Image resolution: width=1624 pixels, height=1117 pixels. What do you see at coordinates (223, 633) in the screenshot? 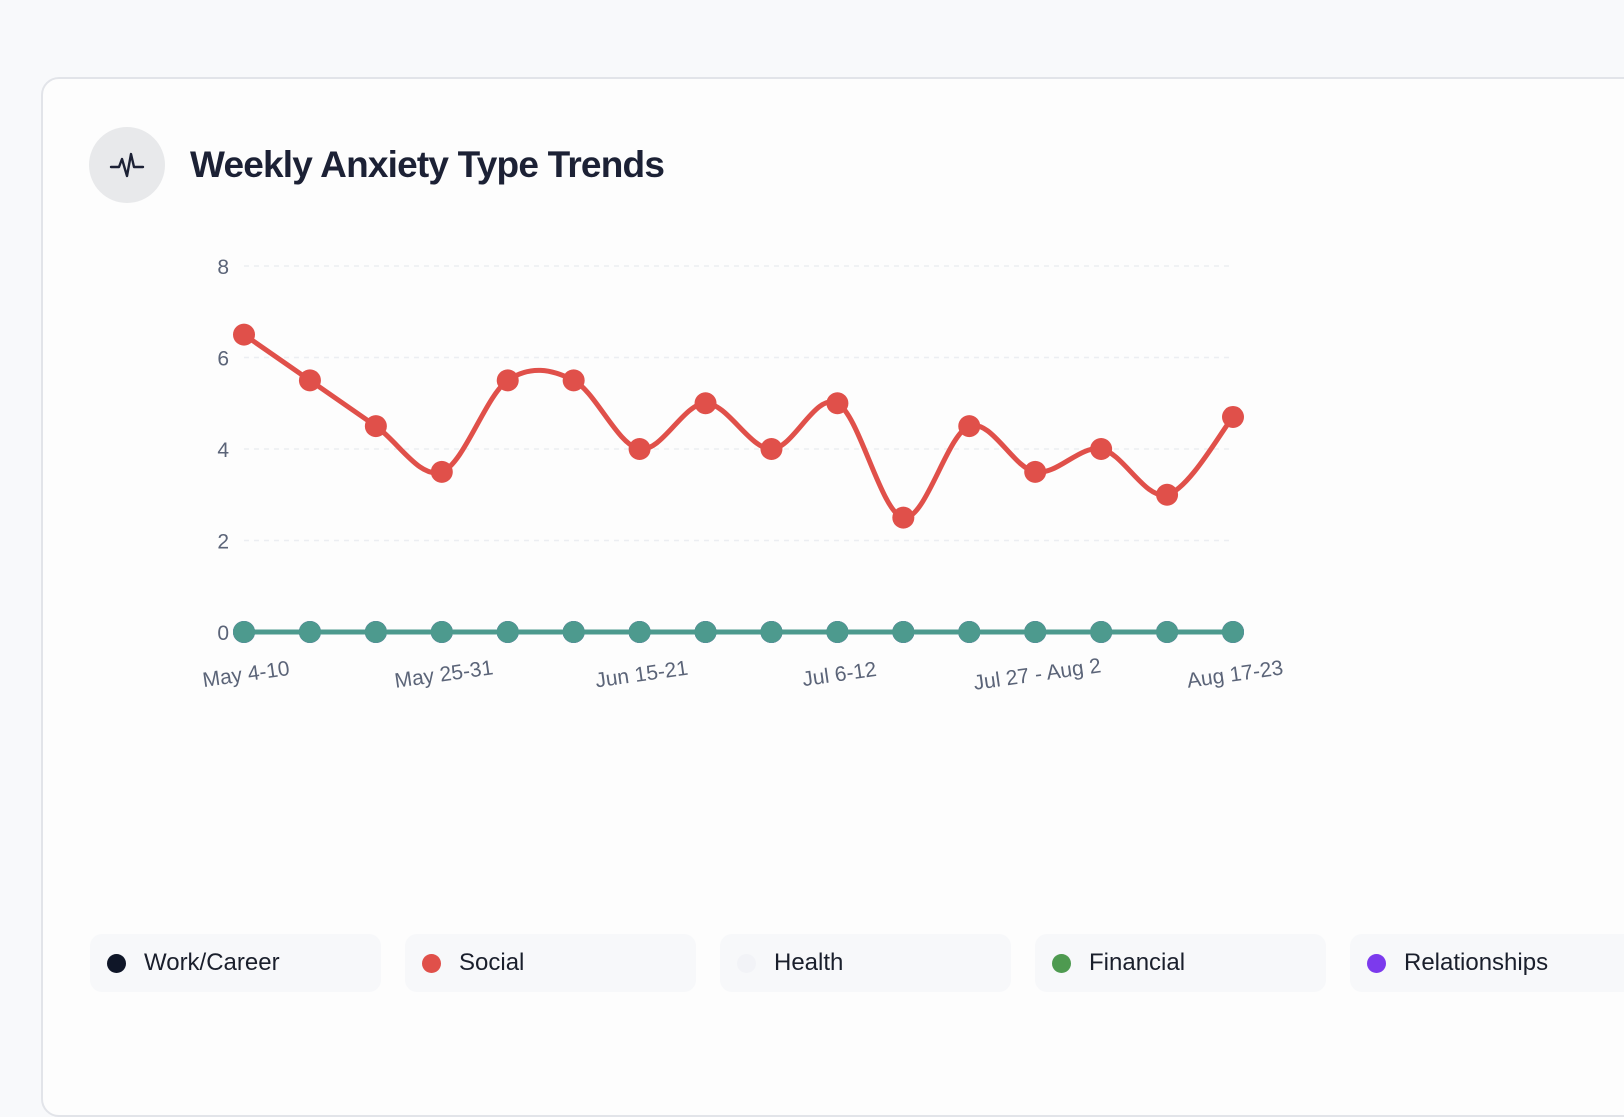
I see `y-tick-label: 0` at bounding box center [223, 633].